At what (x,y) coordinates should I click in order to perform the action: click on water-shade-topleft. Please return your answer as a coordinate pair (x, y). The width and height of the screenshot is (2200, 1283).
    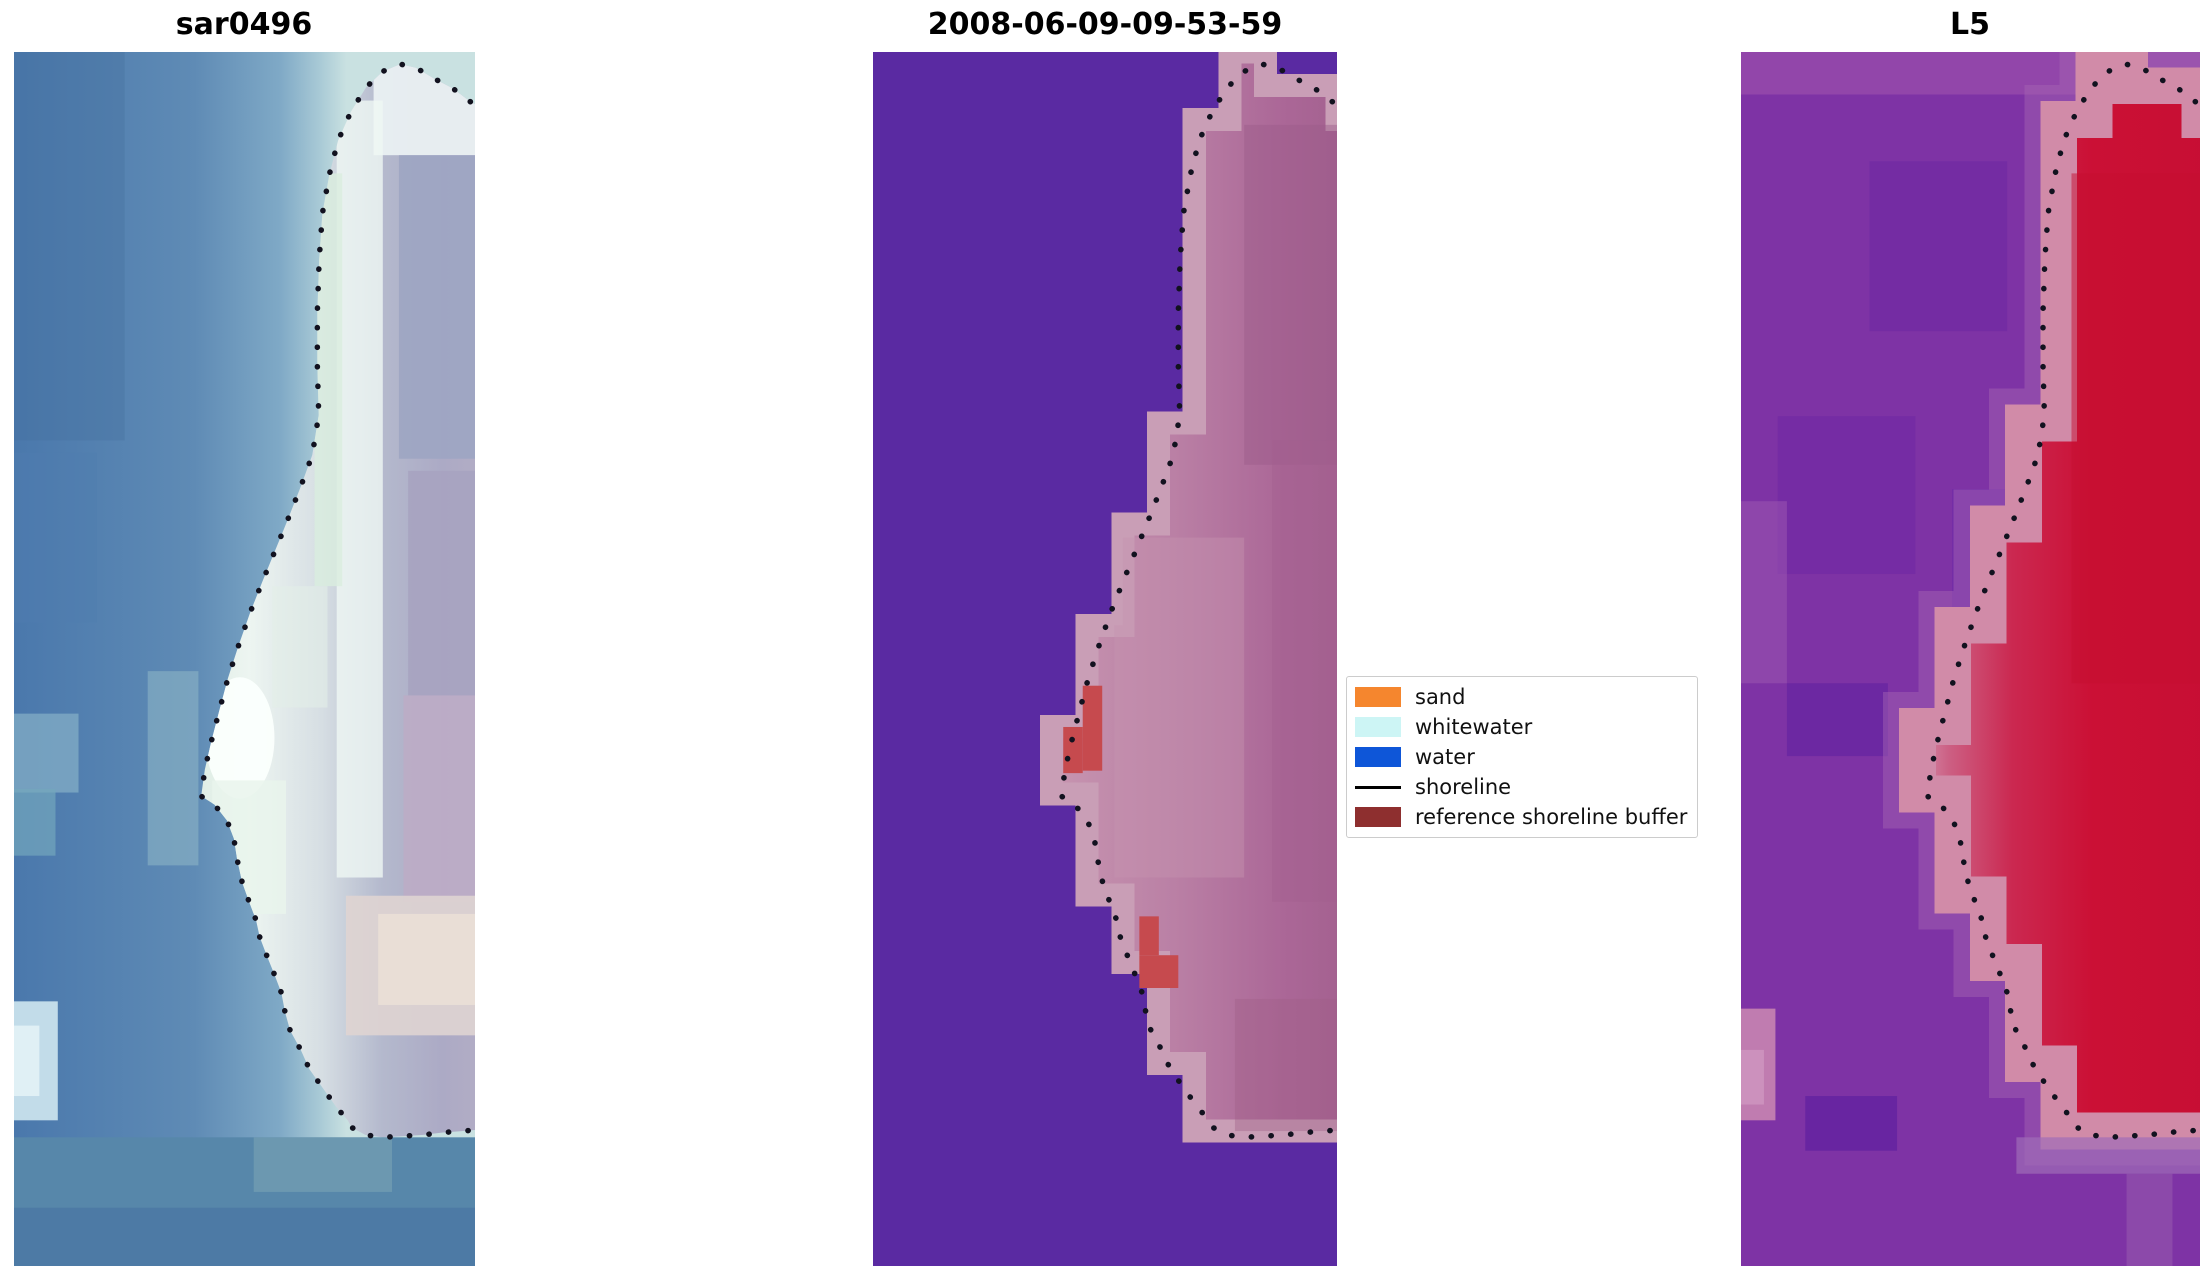
    Looking at the image, I should click on (69, 246).